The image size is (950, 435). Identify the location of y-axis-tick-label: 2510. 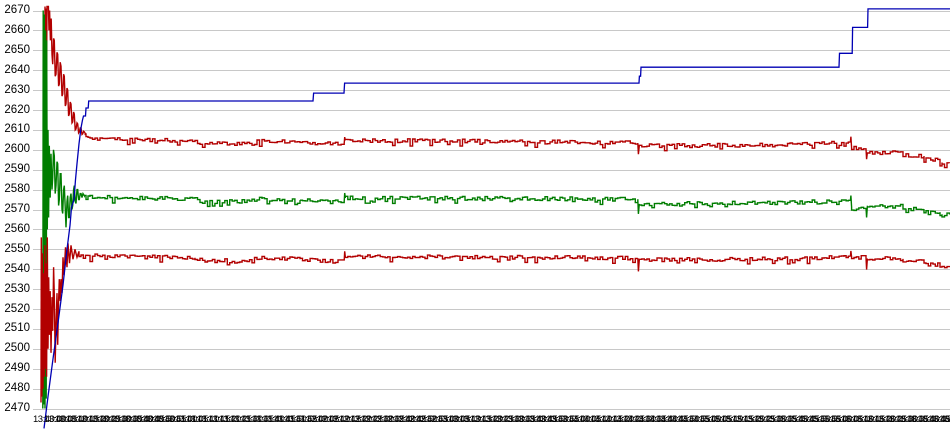
(17, 328).